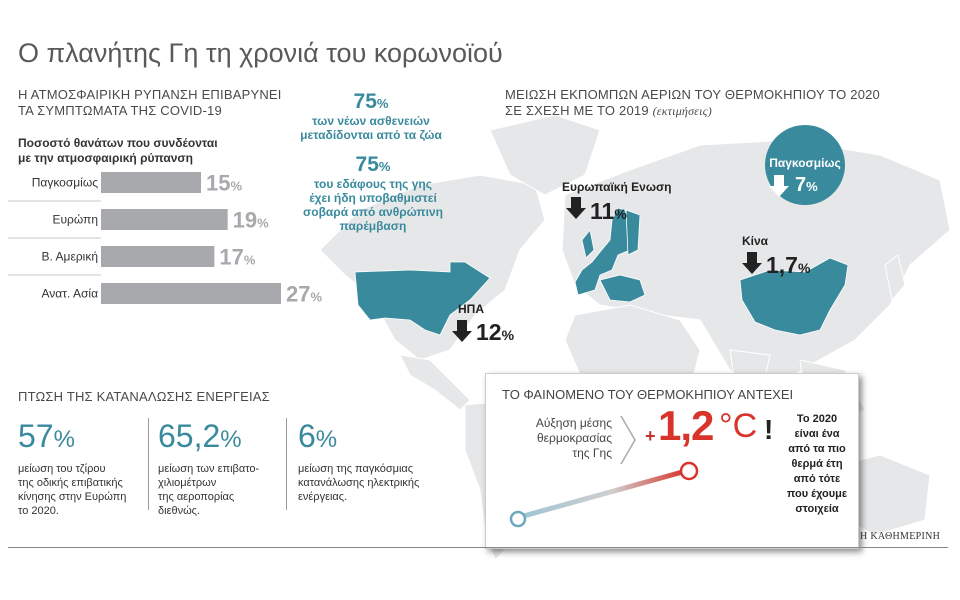 Image resolution: width=960 pixels, height=600 pixels. Describe the element at coordinates (83, 438) in the screenshot. I see `energy-road-value: 57%` at that location.